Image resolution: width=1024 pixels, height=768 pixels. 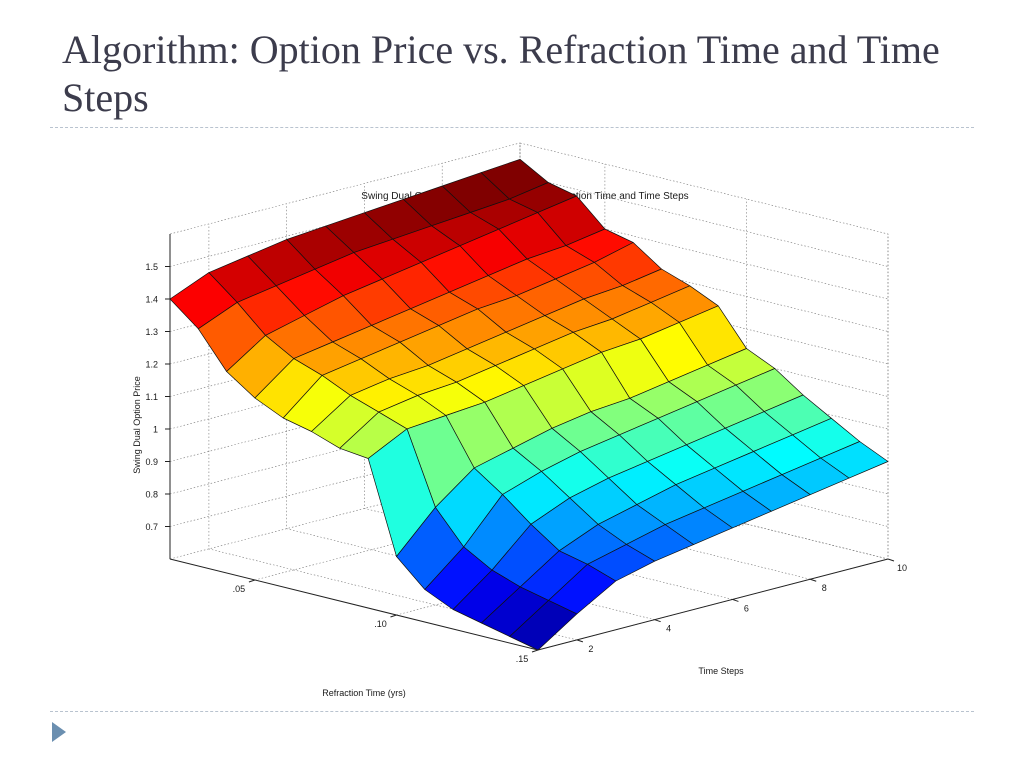 I want to click on z-tick-label: 1.2, so click(x=151, y=365).